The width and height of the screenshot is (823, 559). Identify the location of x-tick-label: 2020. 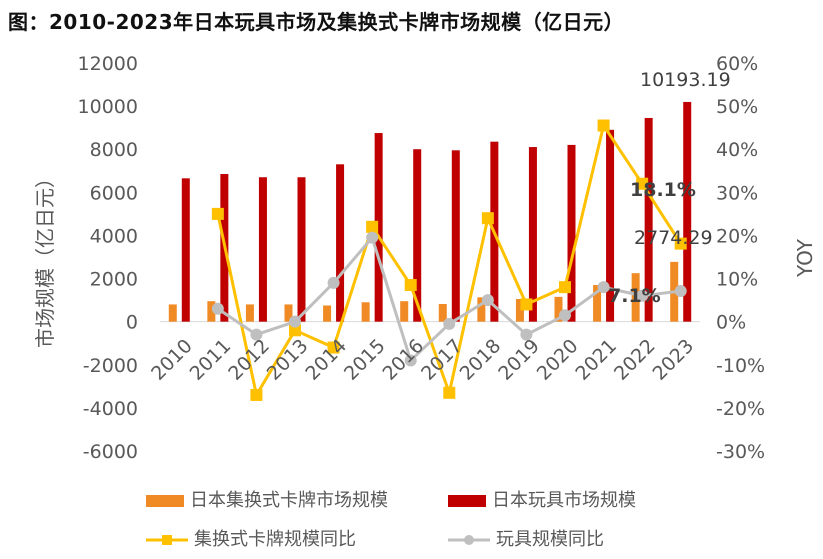
(558, 360).